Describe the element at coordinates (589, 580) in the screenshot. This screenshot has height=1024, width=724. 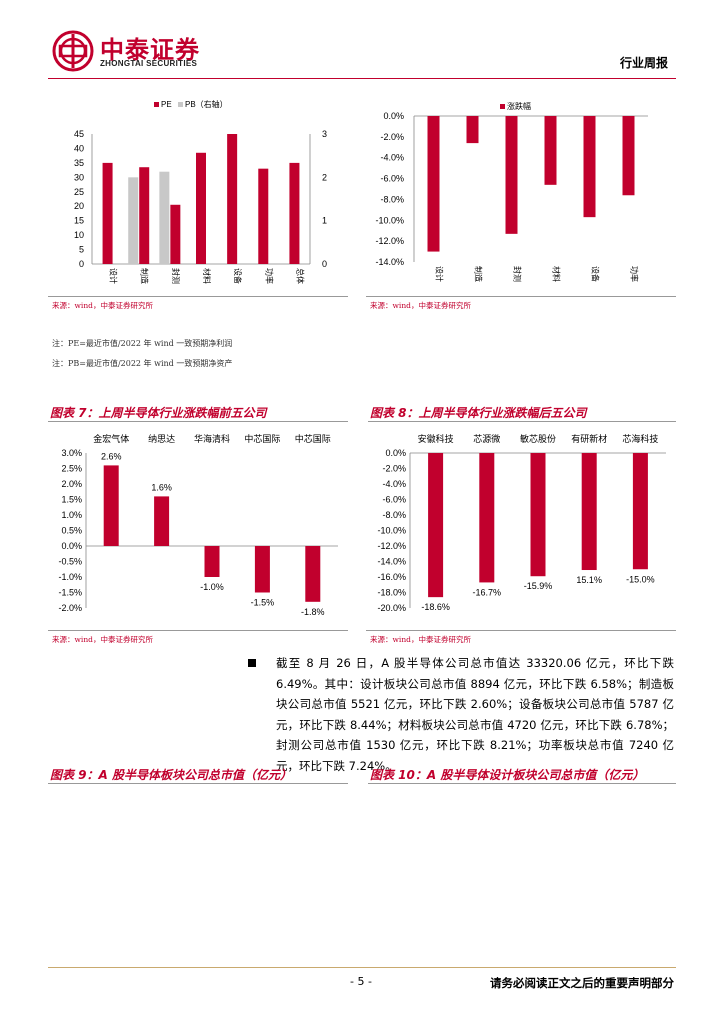
I see `data-label: 15.1%` at that location.